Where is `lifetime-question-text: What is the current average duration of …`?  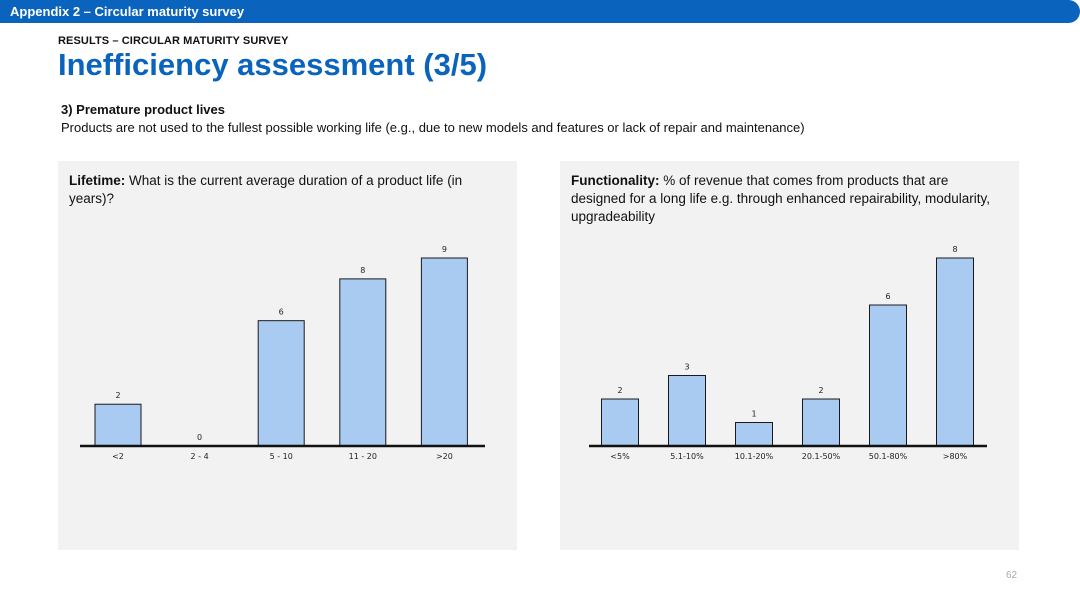 lifetime-question-text: What is the current average duration of … is located at coordinates (266, 189).